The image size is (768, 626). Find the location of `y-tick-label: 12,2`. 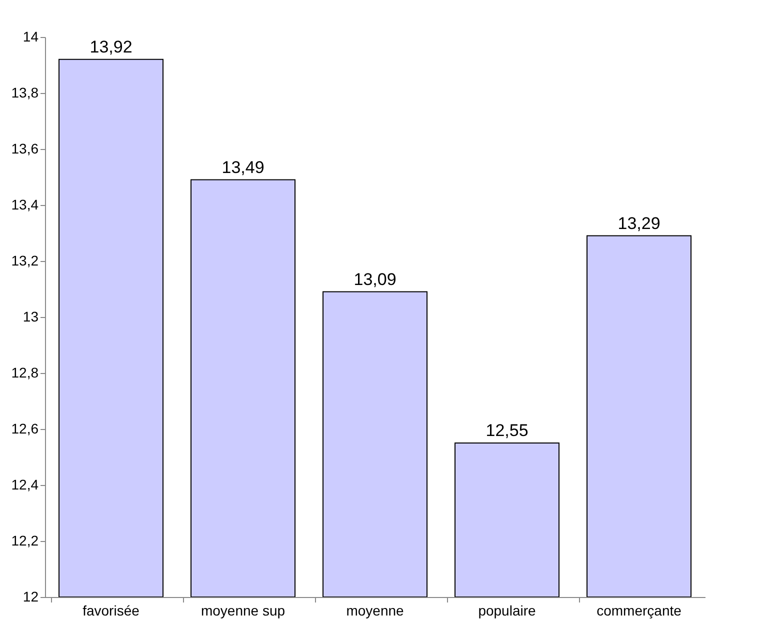

y-tick-label: 12,2 is located at coordinates (25, 540).